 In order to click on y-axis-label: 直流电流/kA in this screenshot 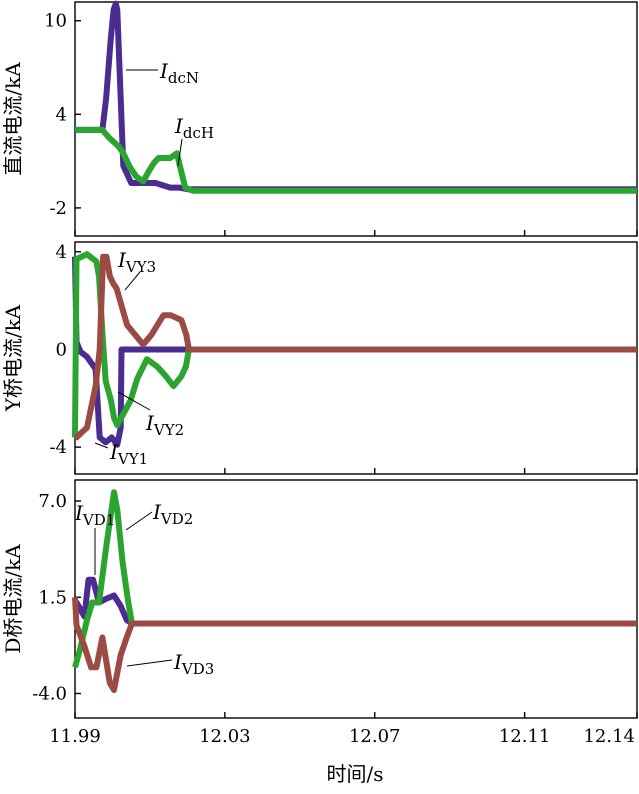, I will do `click(13, 119)`.